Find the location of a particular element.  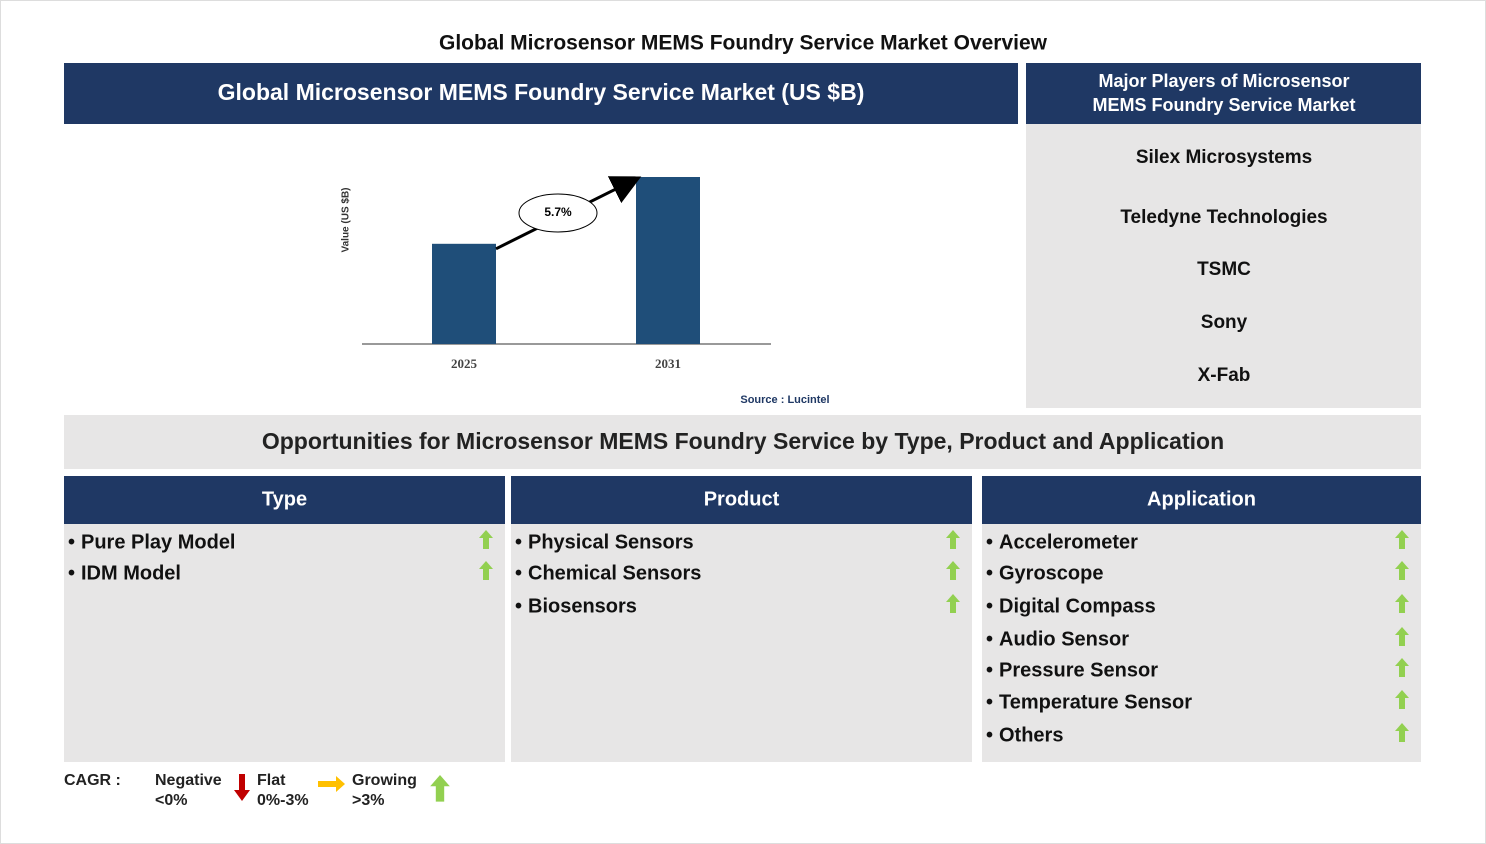

growing-arrow is located at coordinates (440, 788).